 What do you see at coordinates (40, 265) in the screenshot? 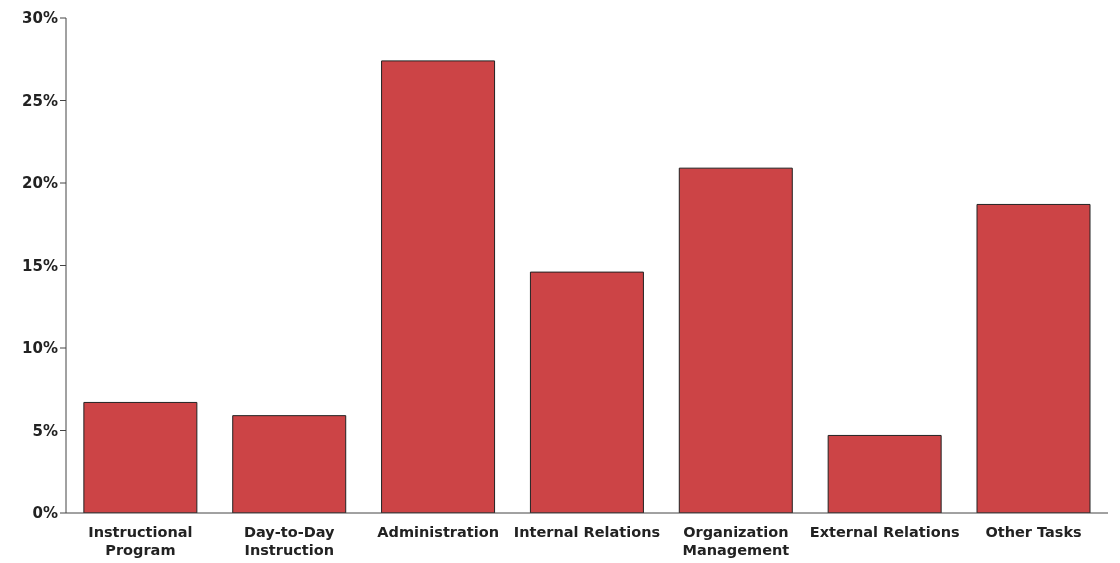
I see `y-tick-label: 15%` at bounding box center [40, 265].